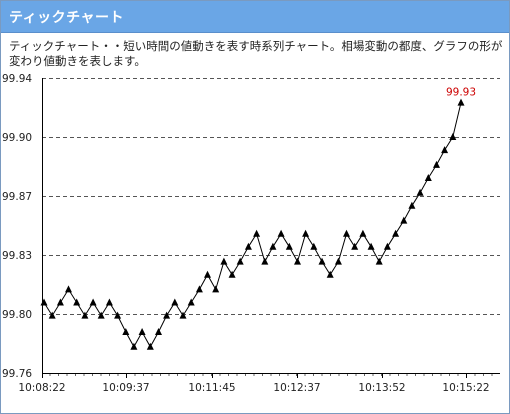  I want to click on x-tick-label: 10:12:37, so click(296, 388).